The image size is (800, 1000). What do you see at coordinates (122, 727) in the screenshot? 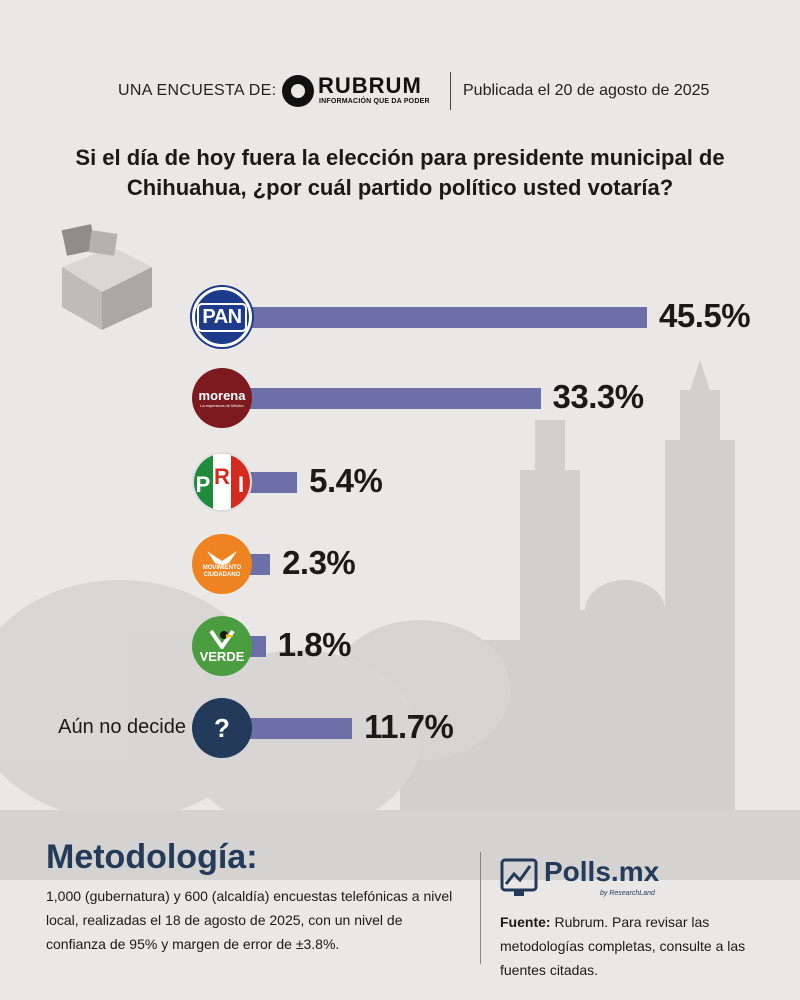
I see `undecided-label: Aún no decide` at bounding box center [122, 727].